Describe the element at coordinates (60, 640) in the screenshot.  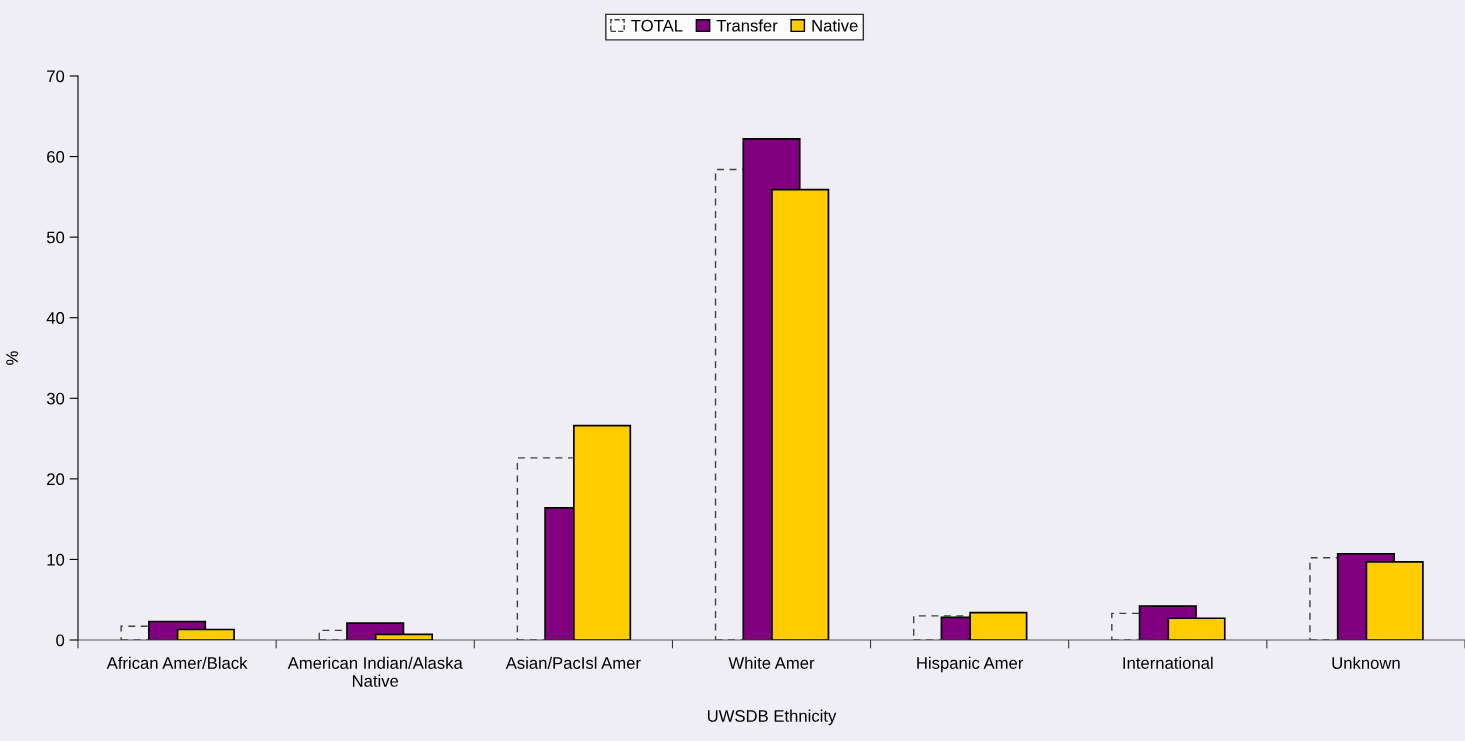
I see `y-tick-label: 0` at that location.